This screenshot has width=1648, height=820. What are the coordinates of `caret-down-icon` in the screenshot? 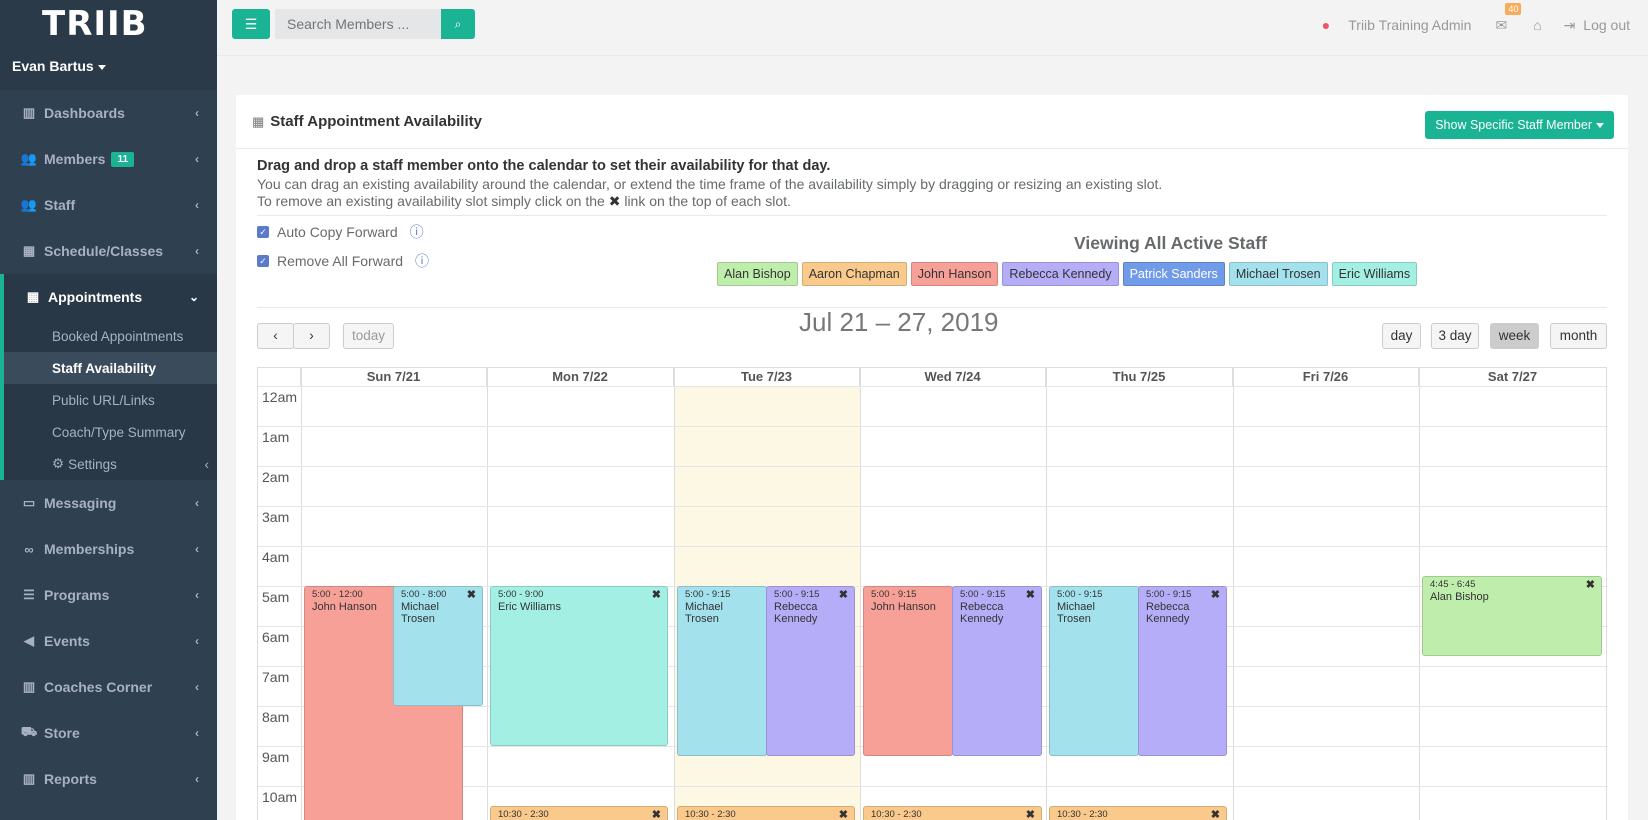 It's located at (1600, 126).